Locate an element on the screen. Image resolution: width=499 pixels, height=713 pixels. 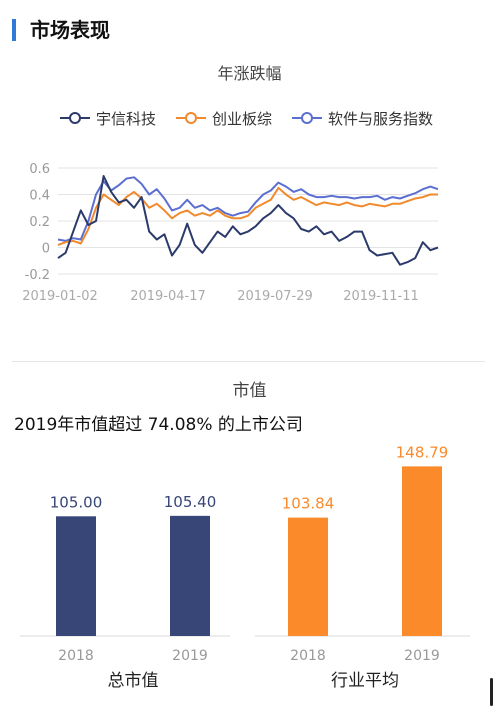
y-tick-label: 0 is located at coordinates (46, 249).